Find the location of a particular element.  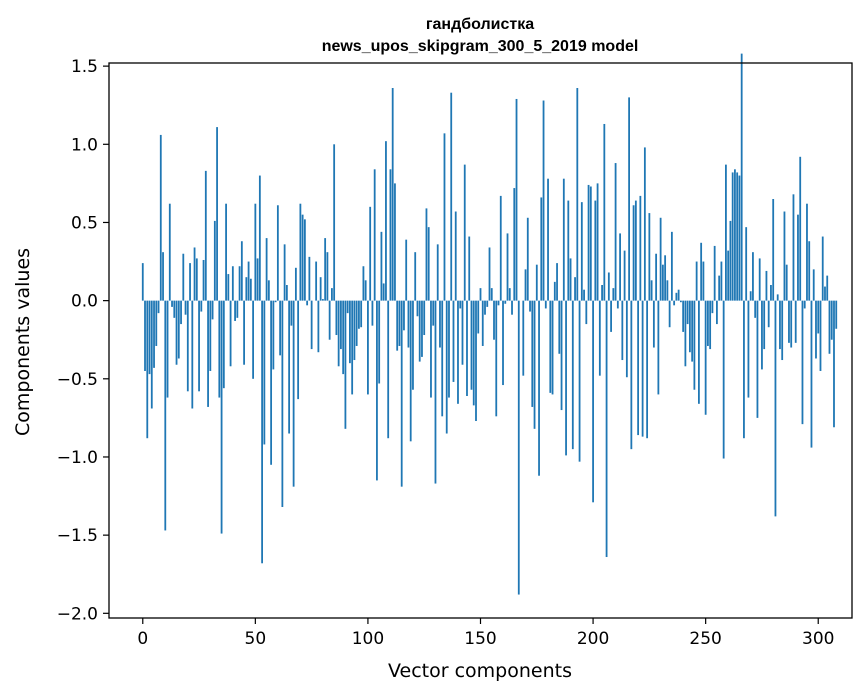

y-tick-label: 1.5 is located at coordinates (84, 67).